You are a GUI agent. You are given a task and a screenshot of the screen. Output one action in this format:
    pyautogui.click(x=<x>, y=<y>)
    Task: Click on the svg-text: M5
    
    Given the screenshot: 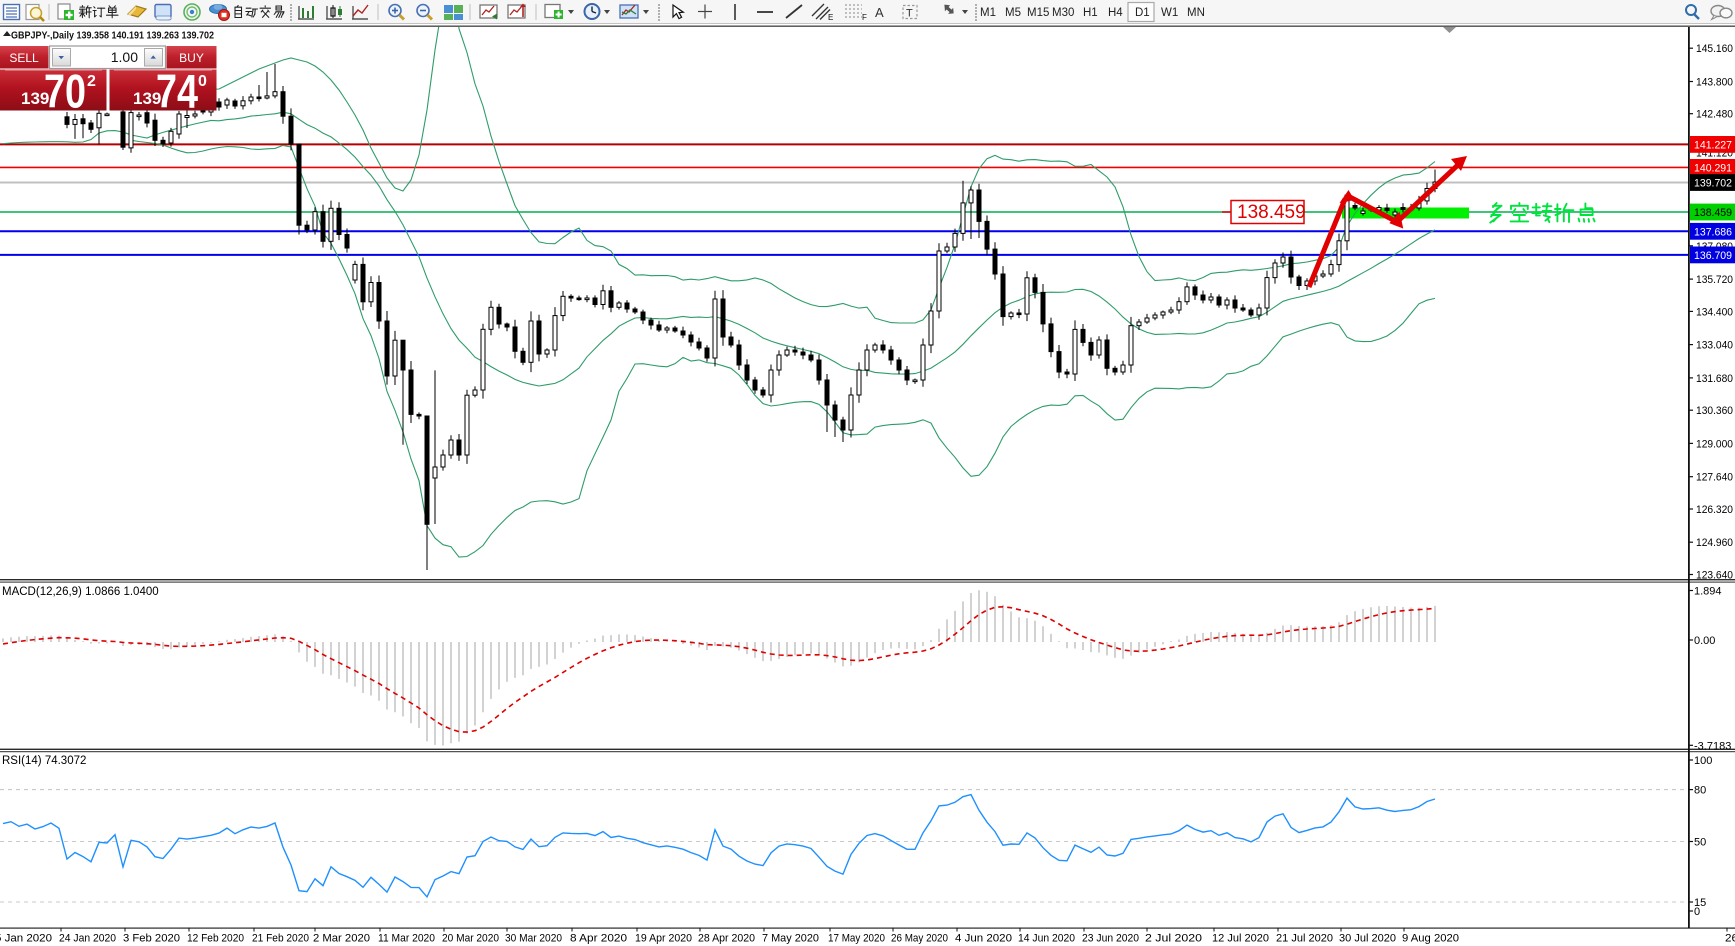 What is the action you would take?
    pyautogui.click(x=1013, y=13)
    